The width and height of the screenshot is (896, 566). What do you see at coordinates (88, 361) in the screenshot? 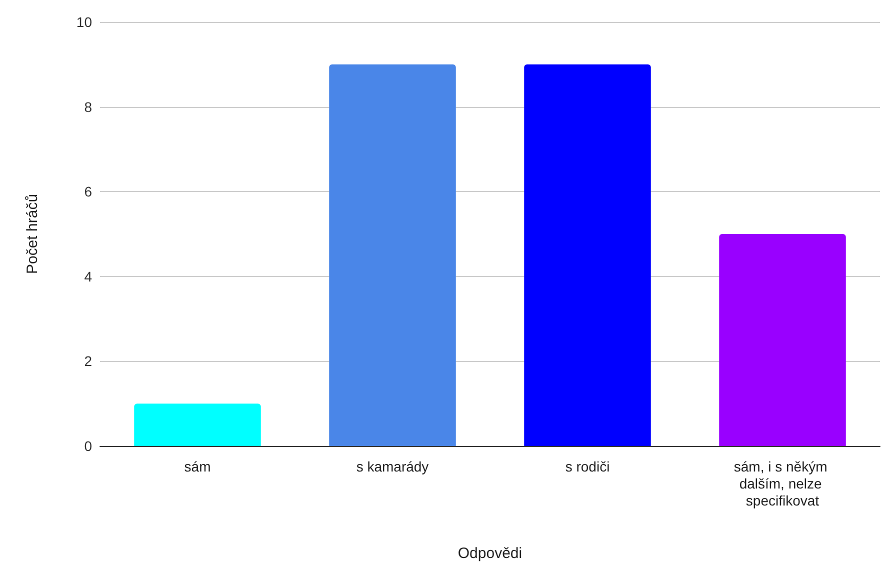
I see `y-tick-label: 2` at bounding box center [88, 361].